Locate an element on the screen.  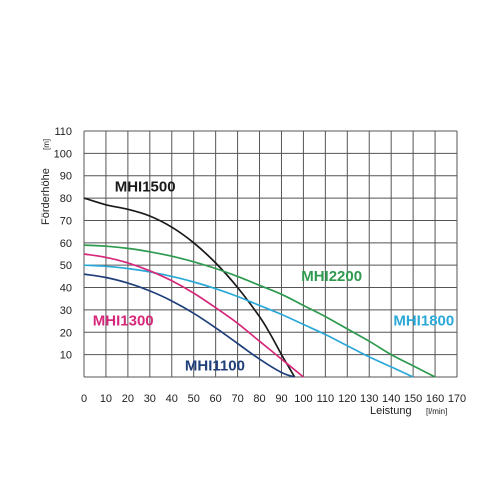
x-tick-label: 80 is located at coordinates (259, 399).